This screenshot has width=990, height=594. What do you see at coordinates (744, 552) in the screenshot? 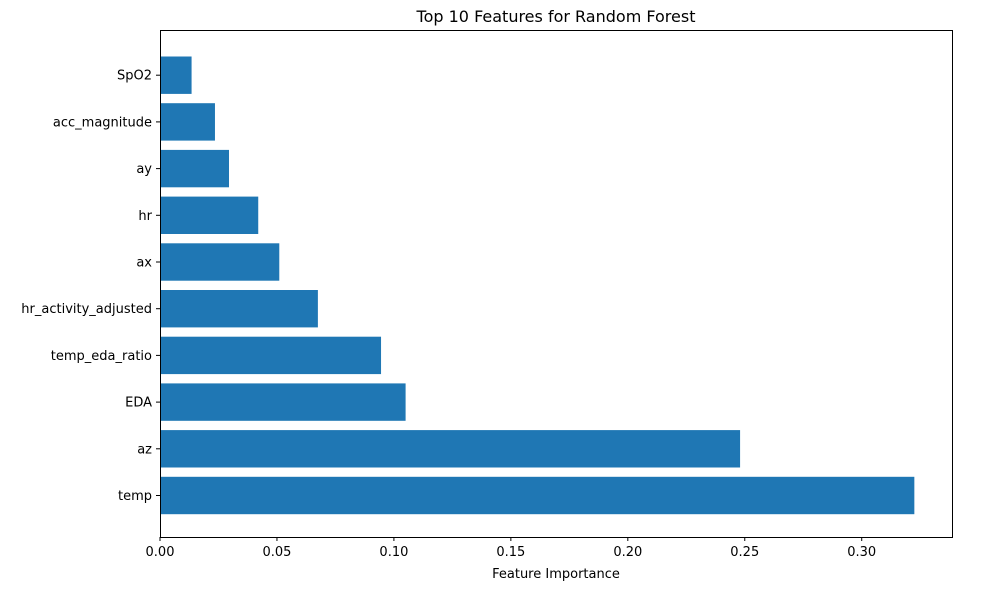
I see `x-tick-label: 0.25` at bounding box center [744, 552].